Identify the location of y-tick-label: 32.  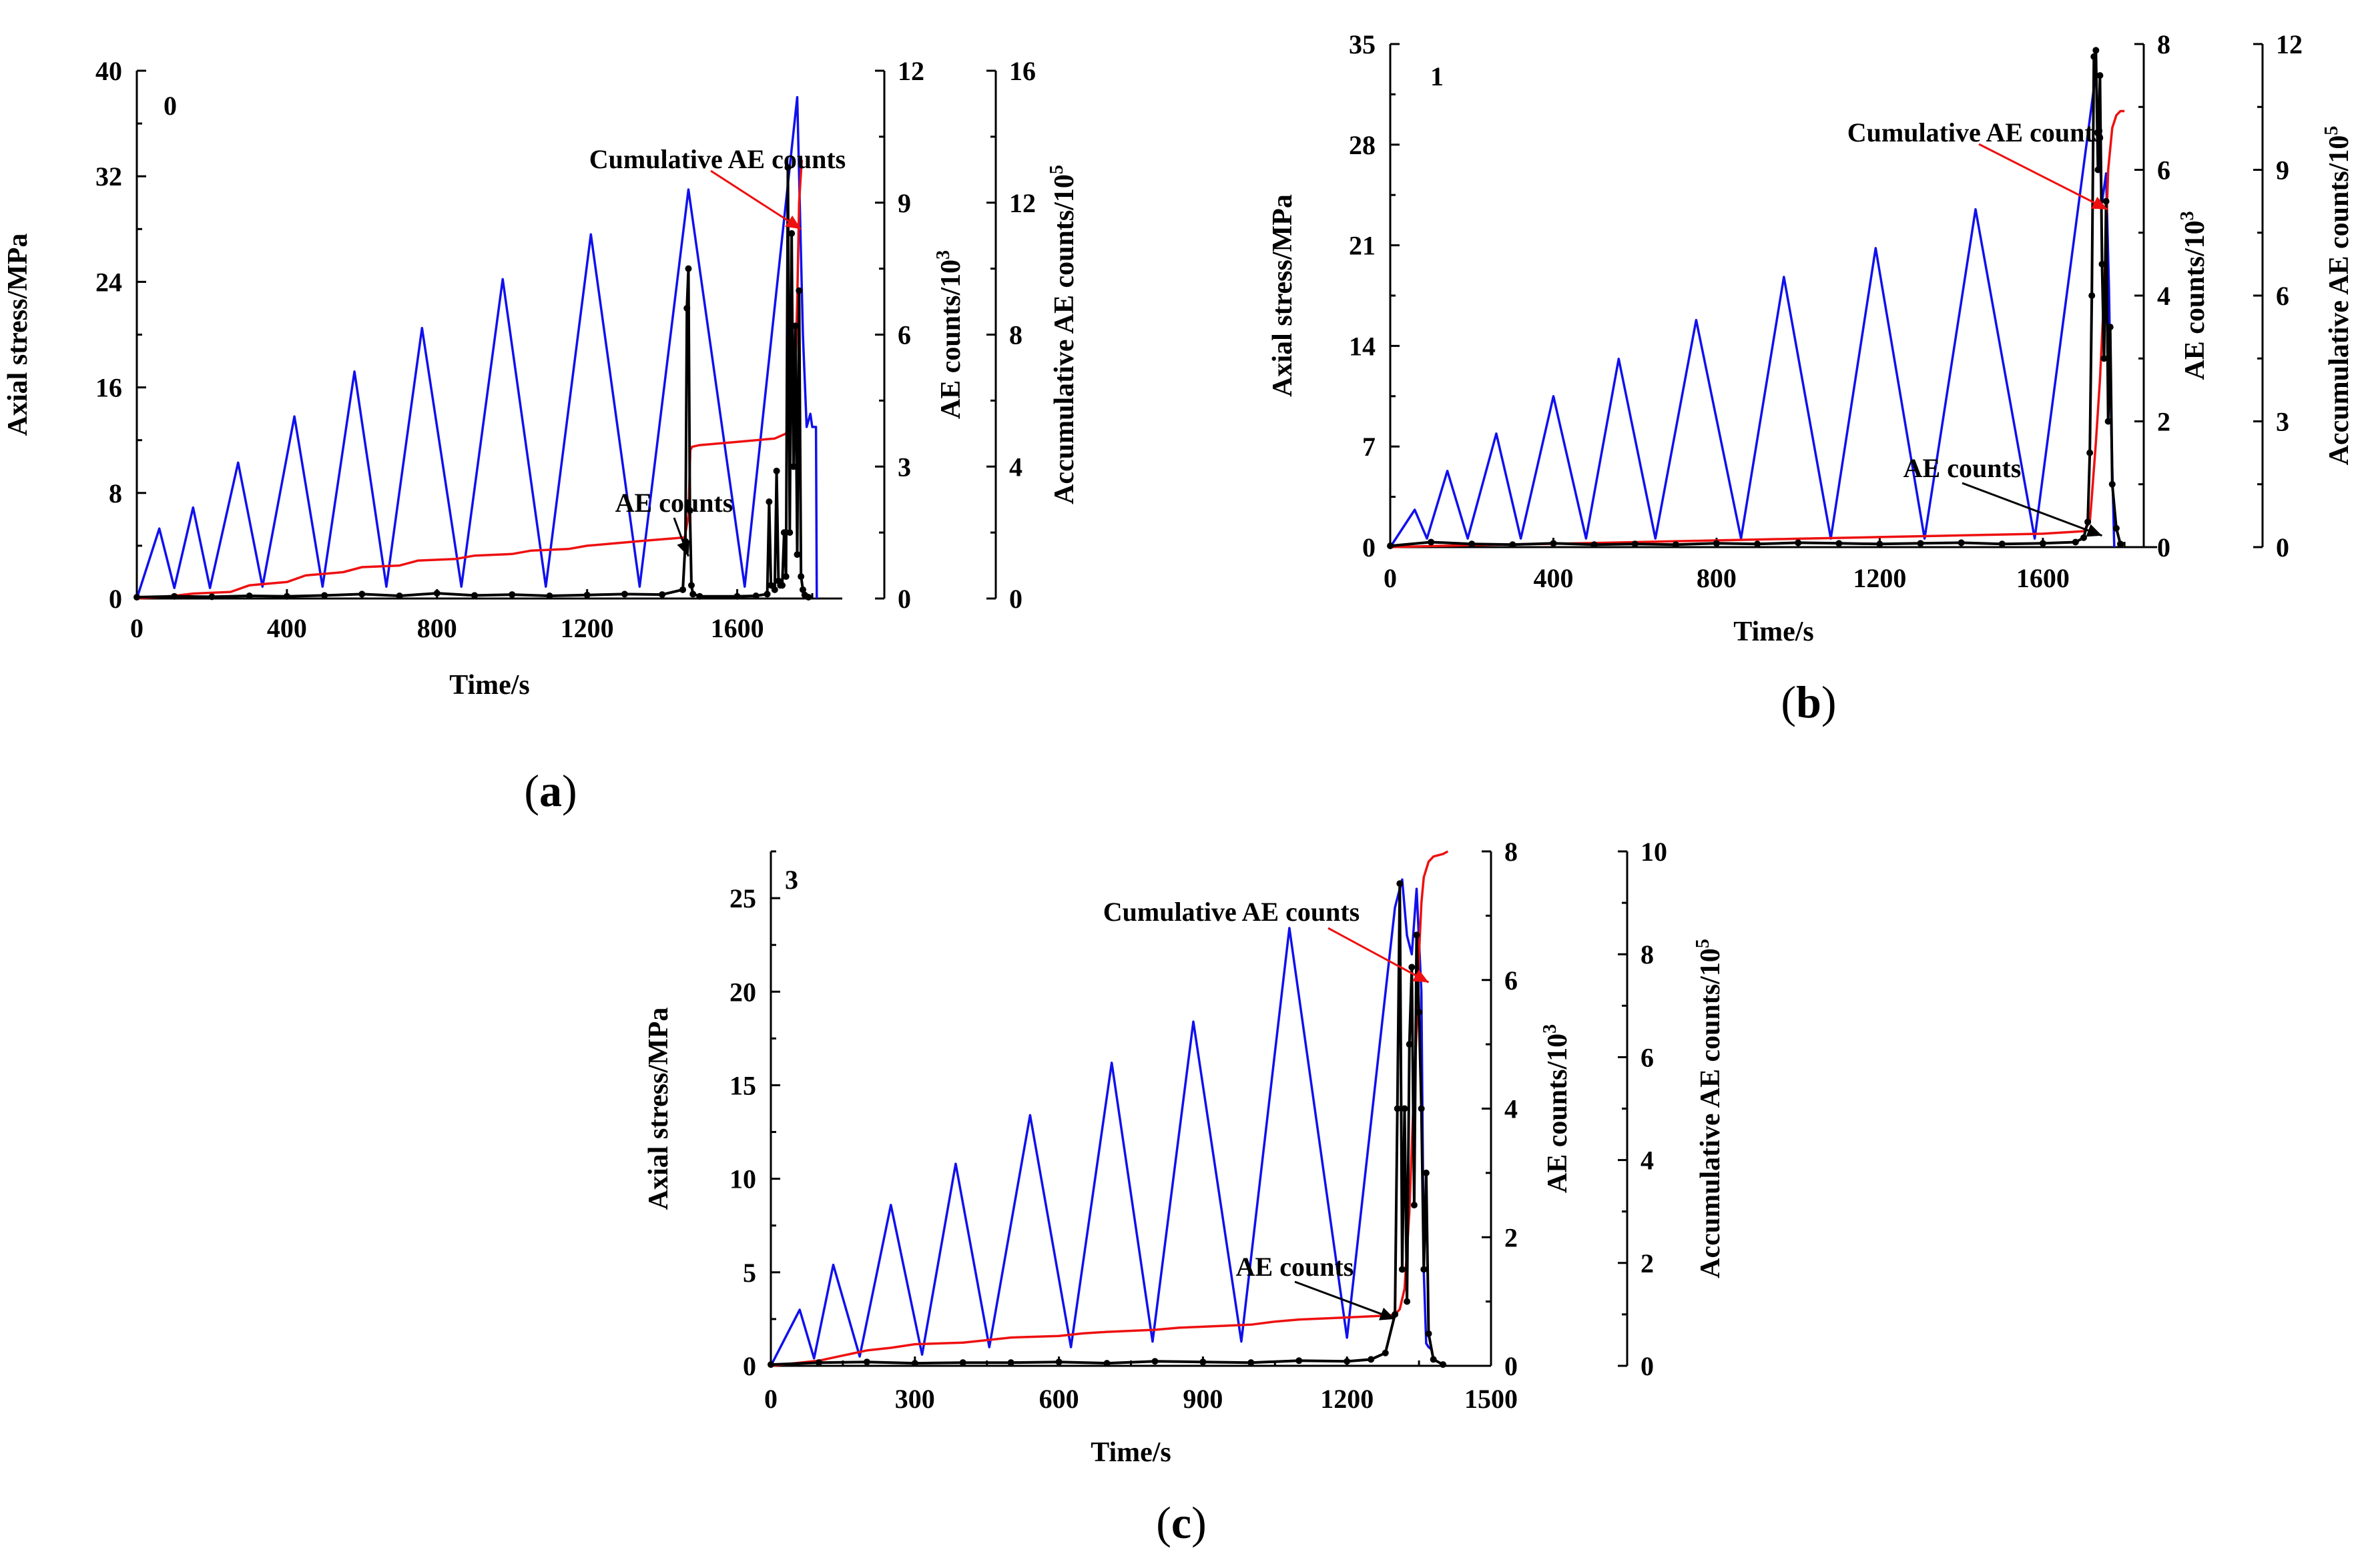
(108, 176).